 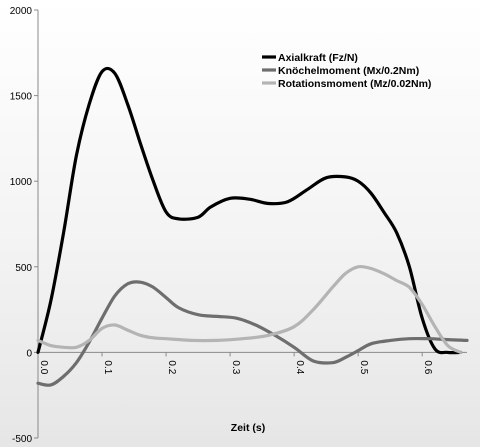 I want to click on x-tick-label: 0.2, so click(x=171, y=367).